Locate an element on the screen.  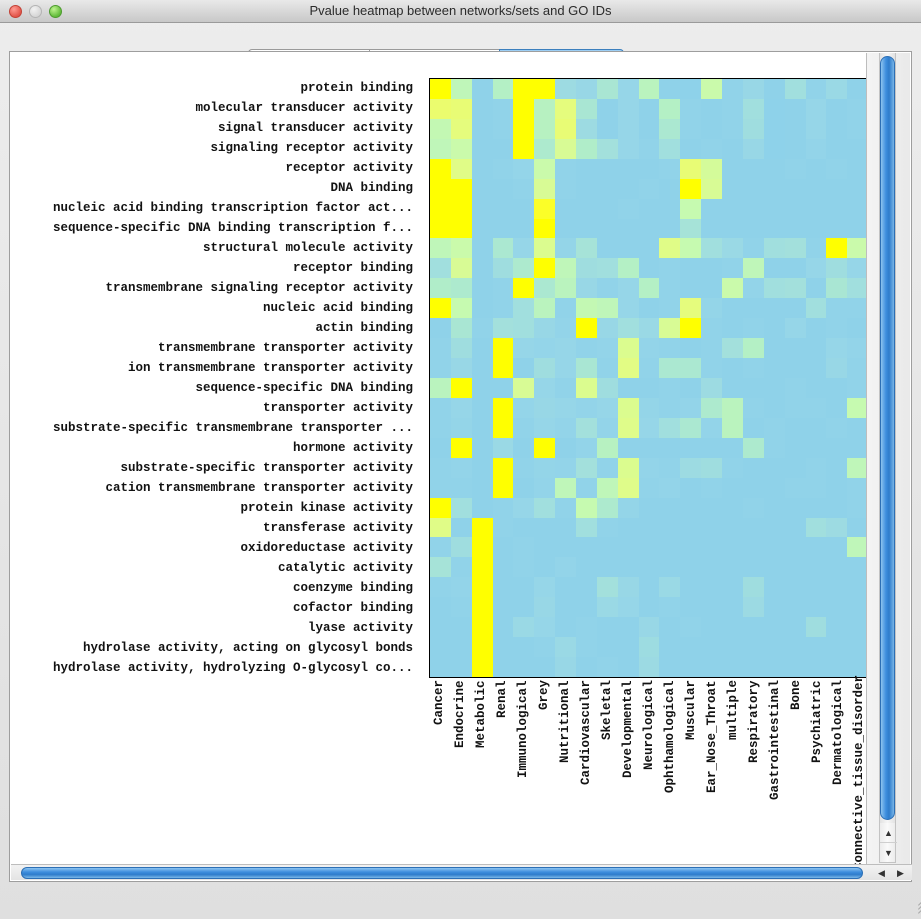
scroll-down-icon: ▼ is located at coordinates (888, 852).